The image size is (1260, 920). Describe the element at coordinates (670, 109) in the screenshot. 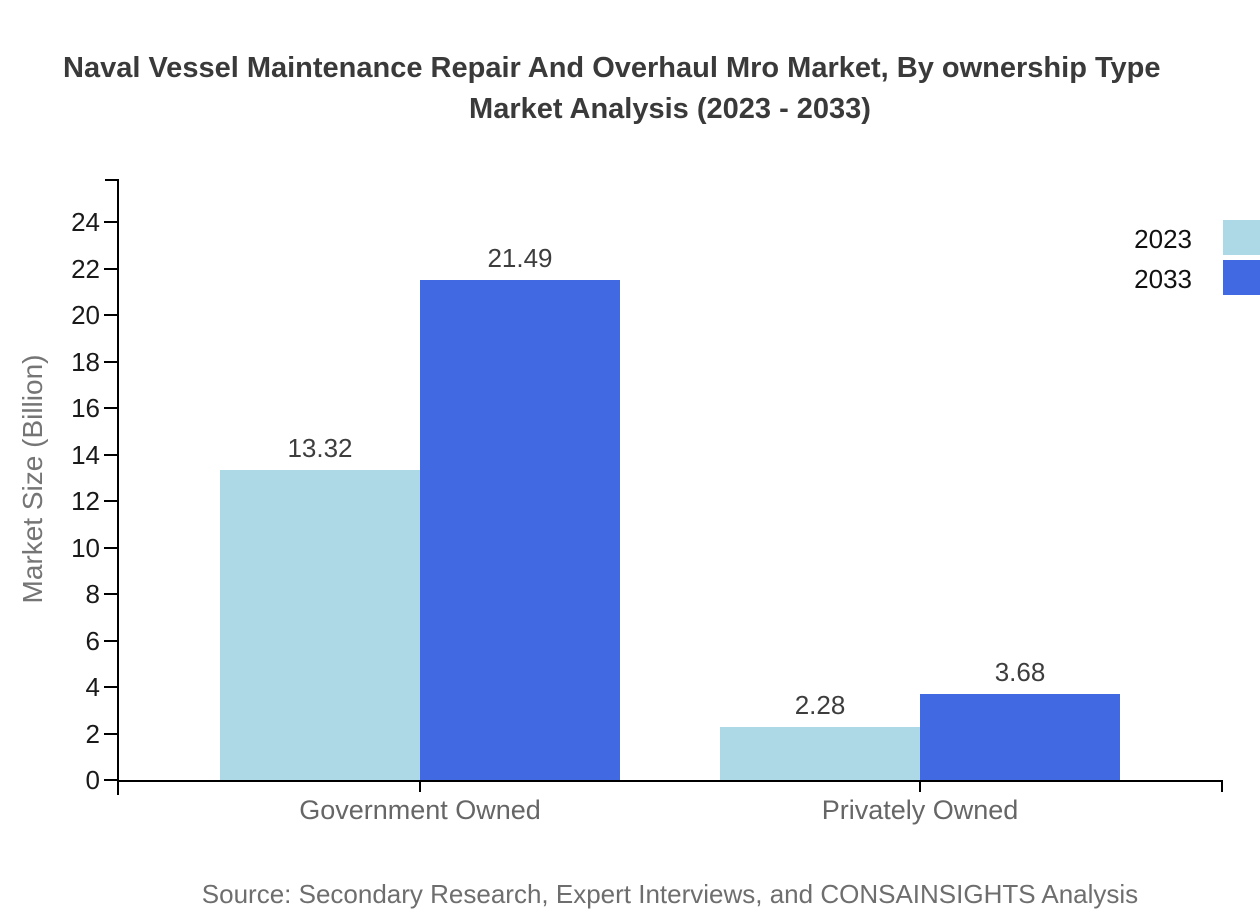

I see `chart-title-line2: Market Analysis (2023 - 2033)` at that location.